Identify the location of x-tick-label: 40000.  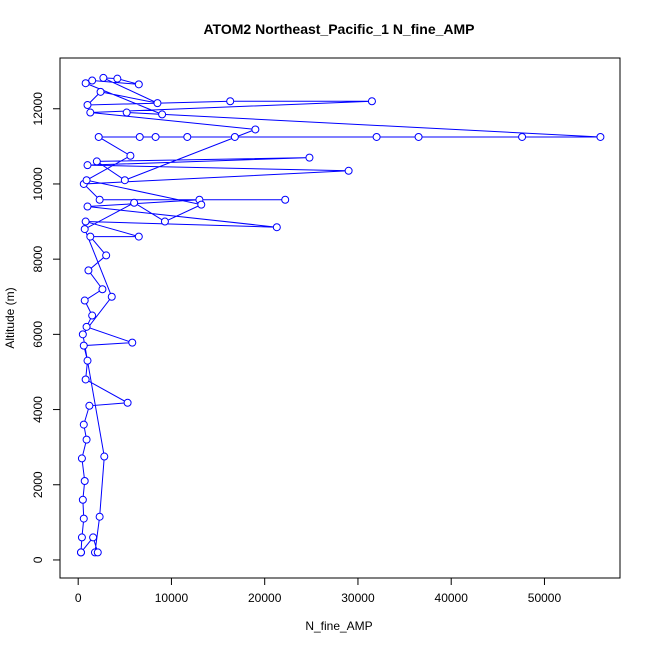
(452, 598).